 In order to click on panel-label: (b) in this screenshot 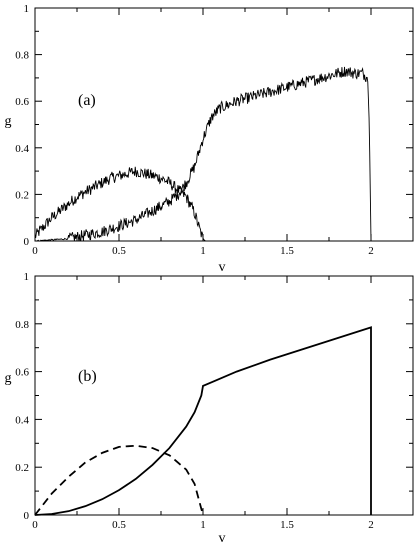, I will do `click(87, 376)`.